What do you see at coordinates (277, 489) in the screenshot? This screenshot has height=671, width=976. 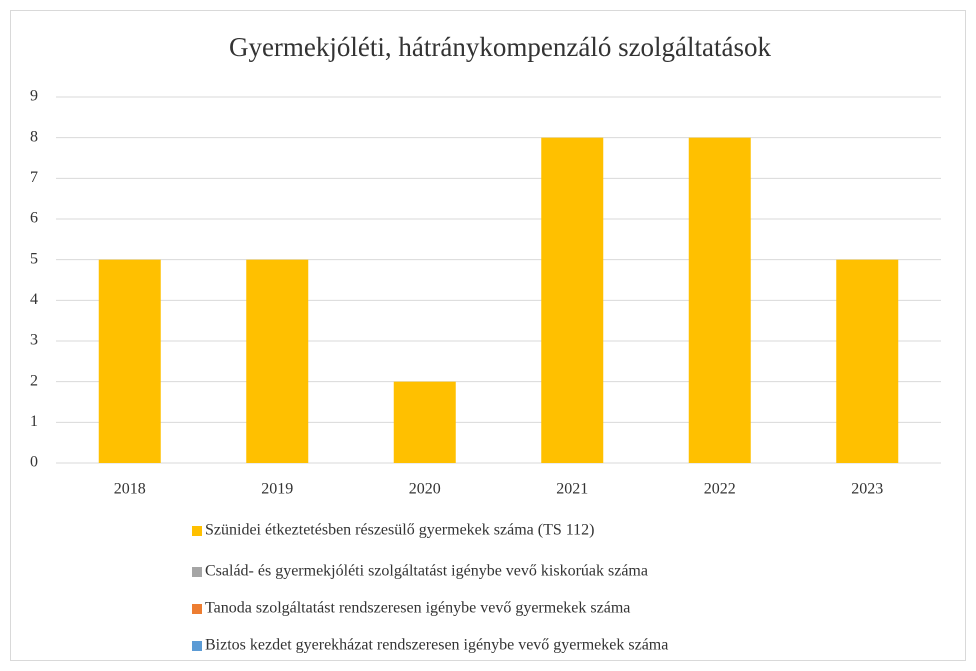 I see `x-tick-label: 2019` at bounding box center [277, 489].